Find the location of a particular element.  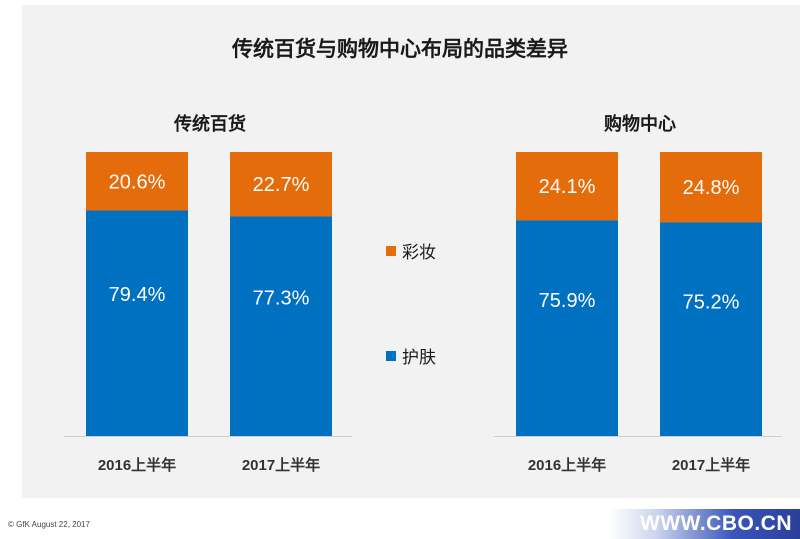

legend-swatch-makeup is located at coordinates (391, 250).